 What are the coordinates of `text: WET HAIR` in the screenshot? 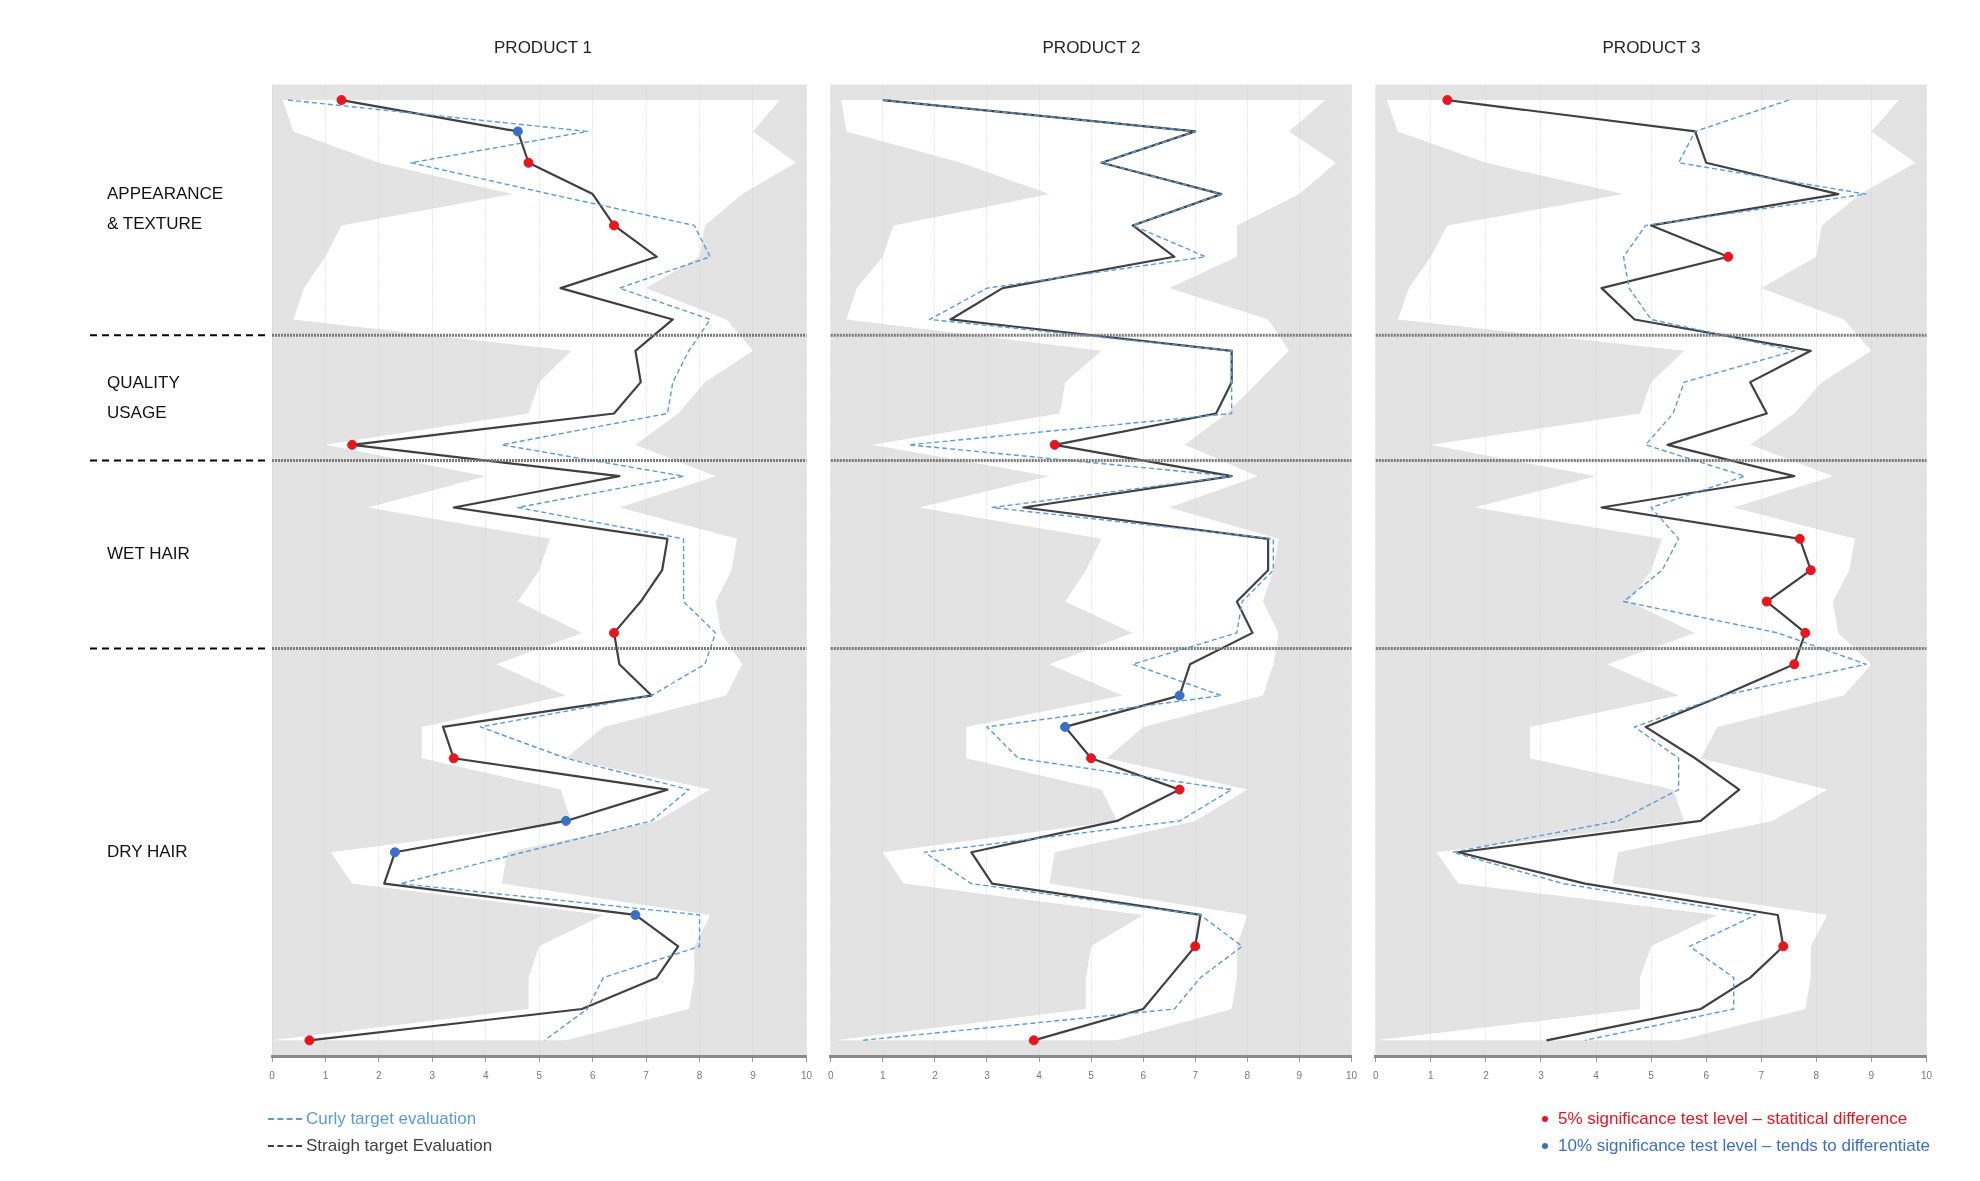 It's located at (148, 554).